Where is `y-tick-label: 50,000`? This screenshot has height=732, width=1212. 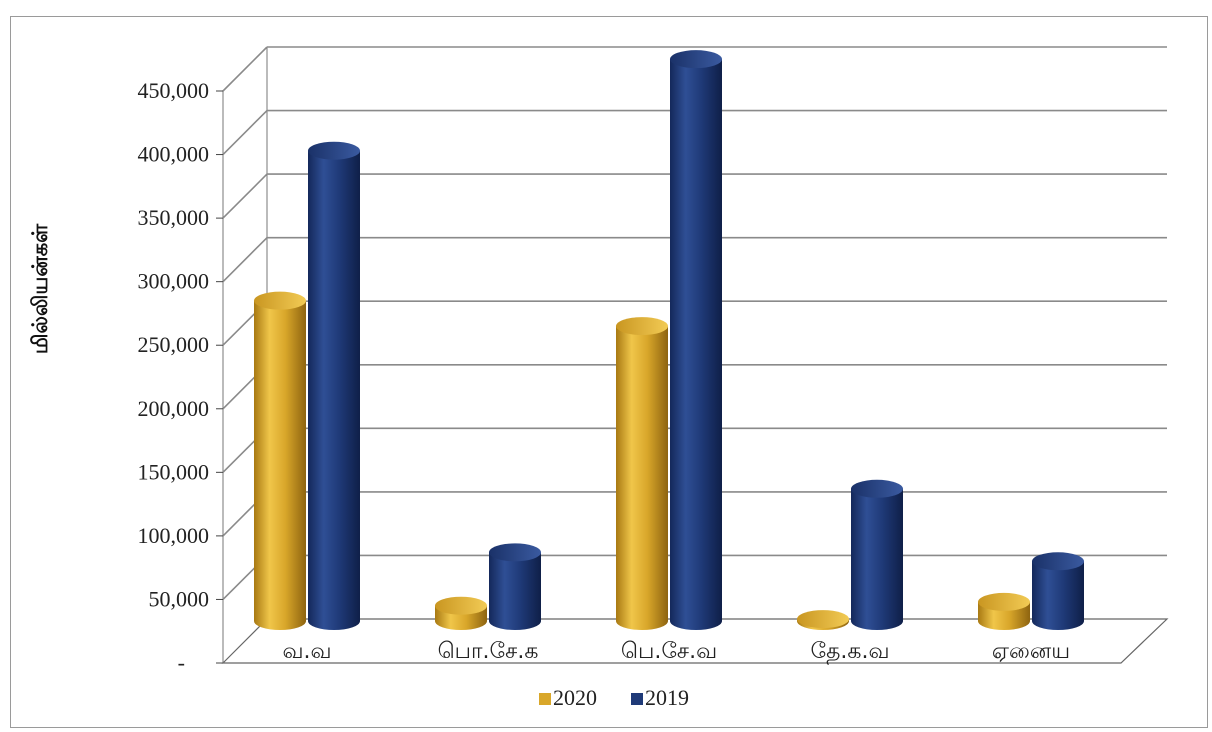
y-tick-label: 50,000 is located at coordinates (179, 598).